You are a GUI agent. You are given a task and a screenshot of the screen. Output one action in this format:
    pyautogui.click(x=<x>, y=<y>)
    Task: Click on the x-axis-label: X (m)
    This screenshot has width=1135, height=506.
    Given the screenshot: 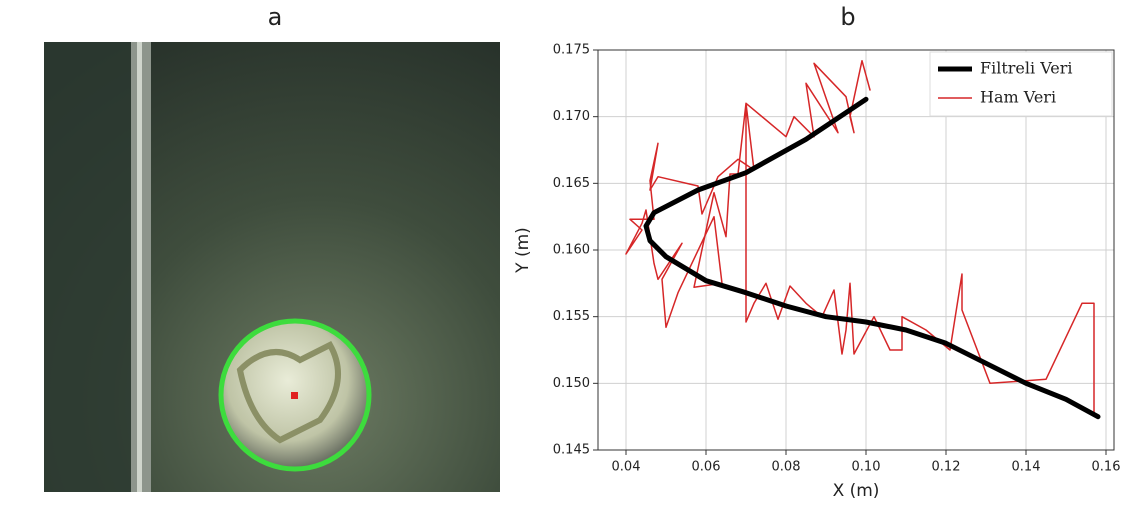 What is the action you would take?
    pyautogui.click(x=856, y=491)
    